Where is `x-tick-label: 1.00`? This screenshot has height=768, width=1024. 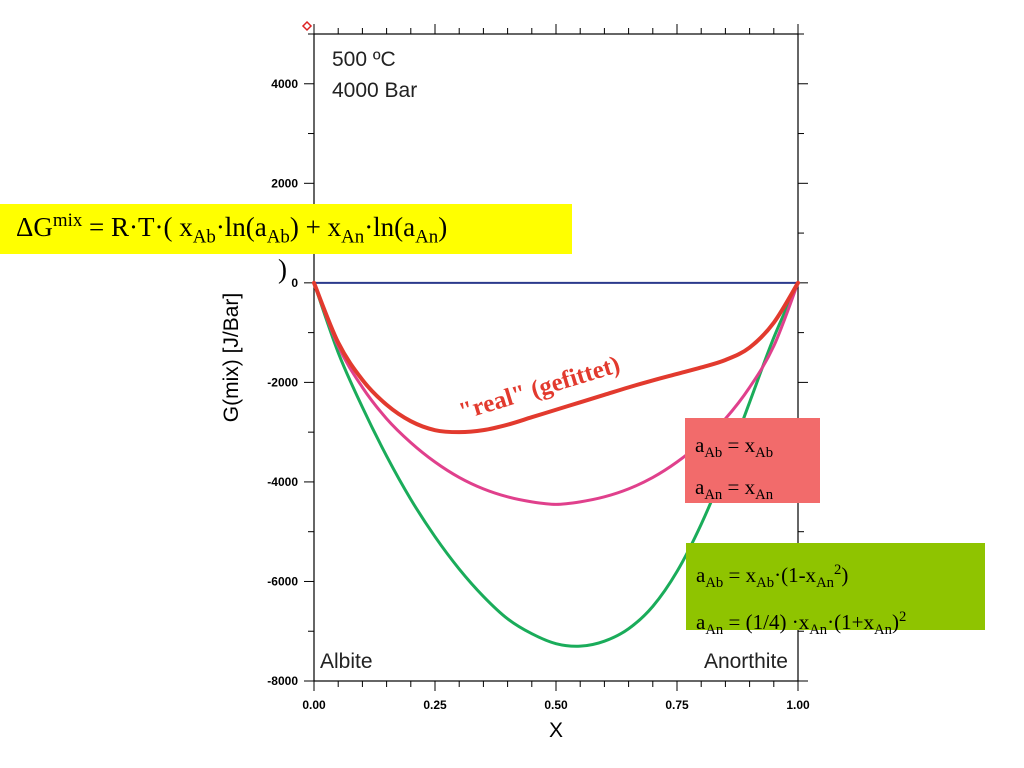 x-tick-label: 1.00 is located at coordinates (798, 705).